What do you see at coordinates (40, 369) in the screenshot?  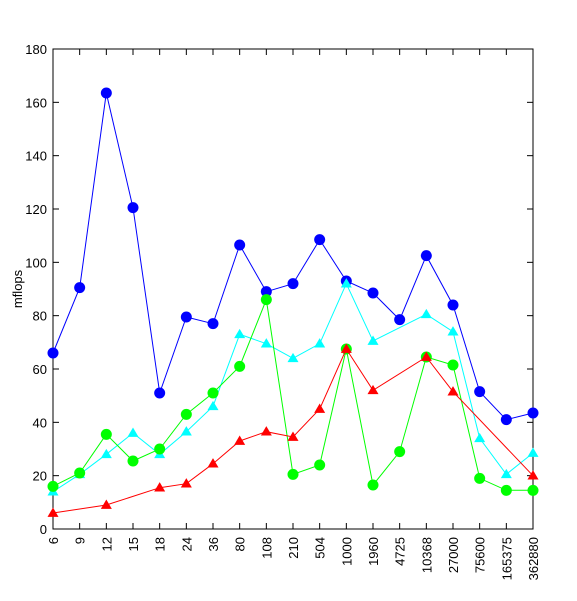 I see `y-tick-label: 60` at bounding box center [40, 369].